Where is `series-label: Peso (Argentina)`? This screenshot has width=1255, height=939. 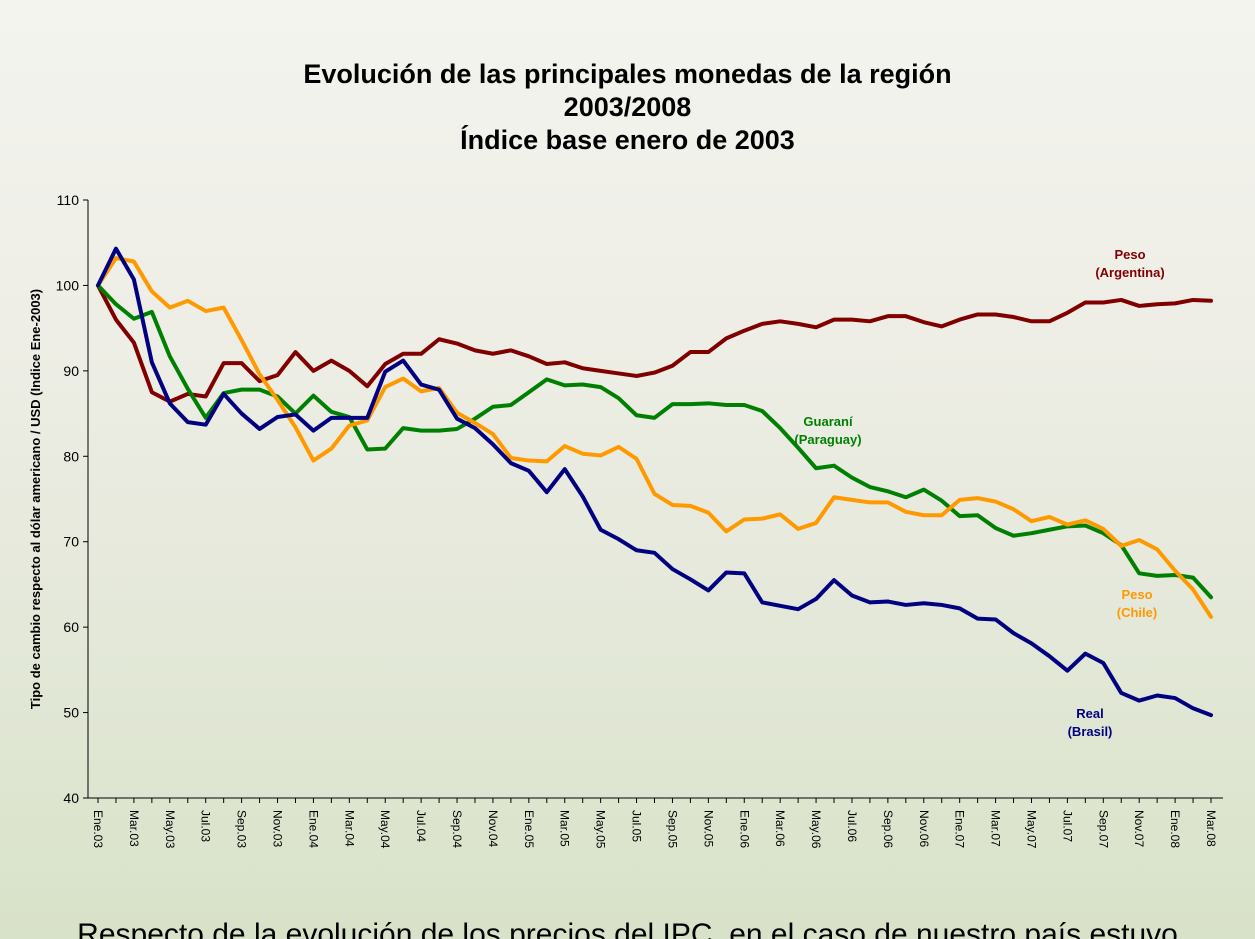
series-label: Peso (Argentina) is located at coordinates (1130, 263).